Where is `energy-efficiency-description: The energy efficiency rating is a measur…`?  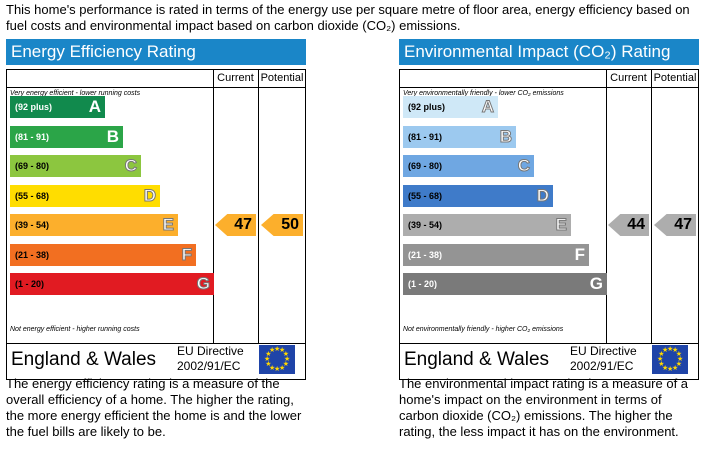 energy-efficiency-description: The energy efficiency rating is a measur… is located at coordinates (154, 407).